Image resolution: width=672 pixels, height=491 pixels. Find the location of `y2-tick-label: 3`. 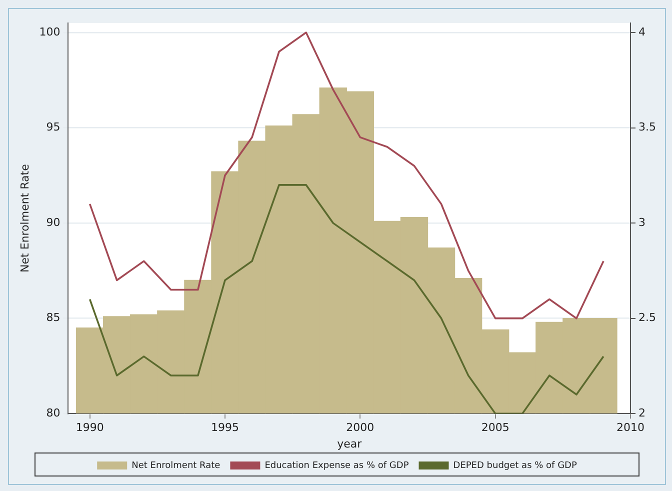

y2-tick-label: 3 is located at coordinates (642, 222).